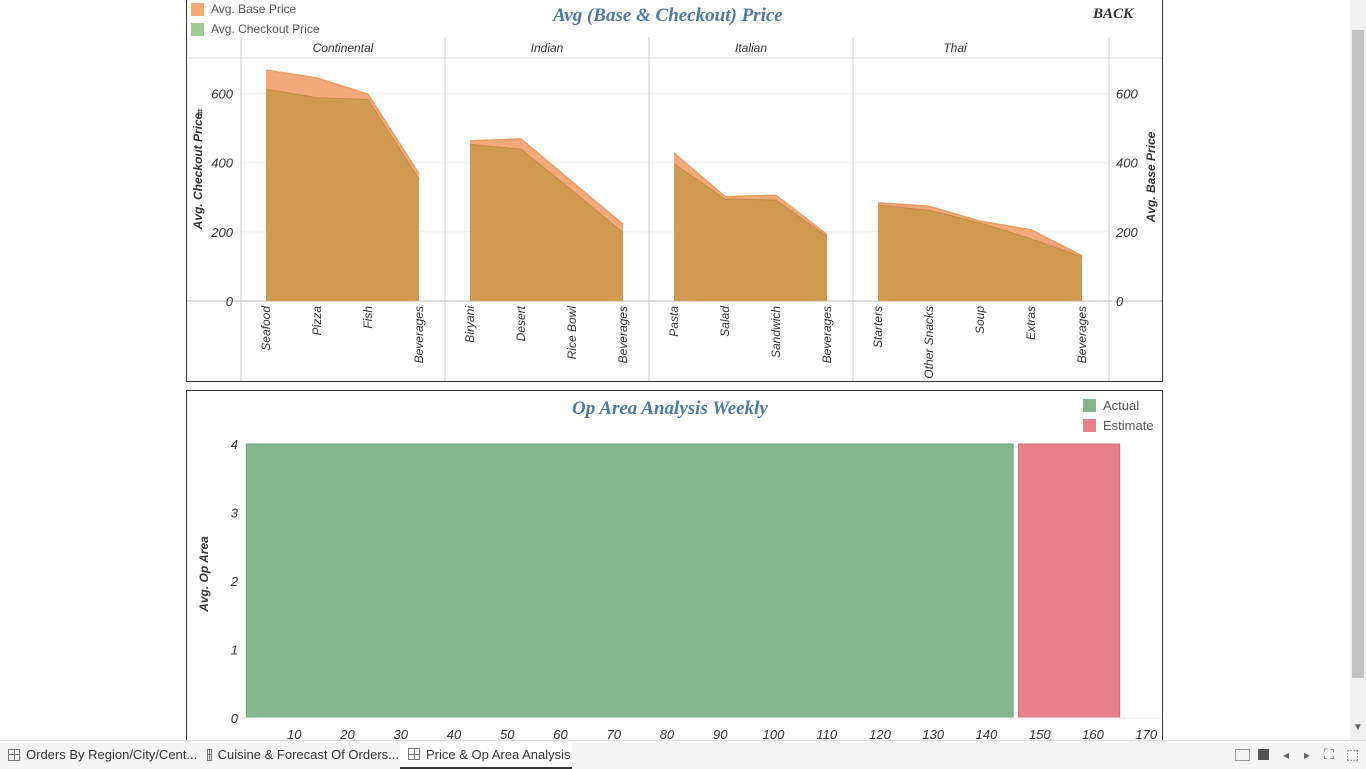 The height and width of the screenshot is (769, 1366). What do you see at coordinates (774, 734) in the screenshot?
I see `x-tick: 100` at bounding box center [774, 734].